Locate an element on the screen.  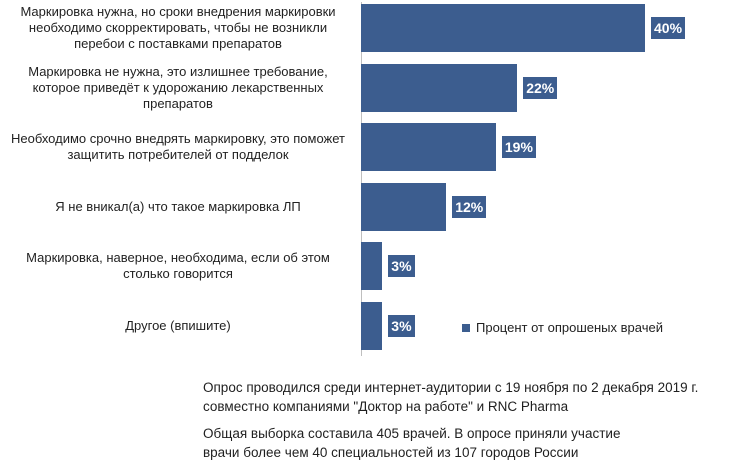
legend: Процент от опрошеных врачей is located at coordinates (562, 327).